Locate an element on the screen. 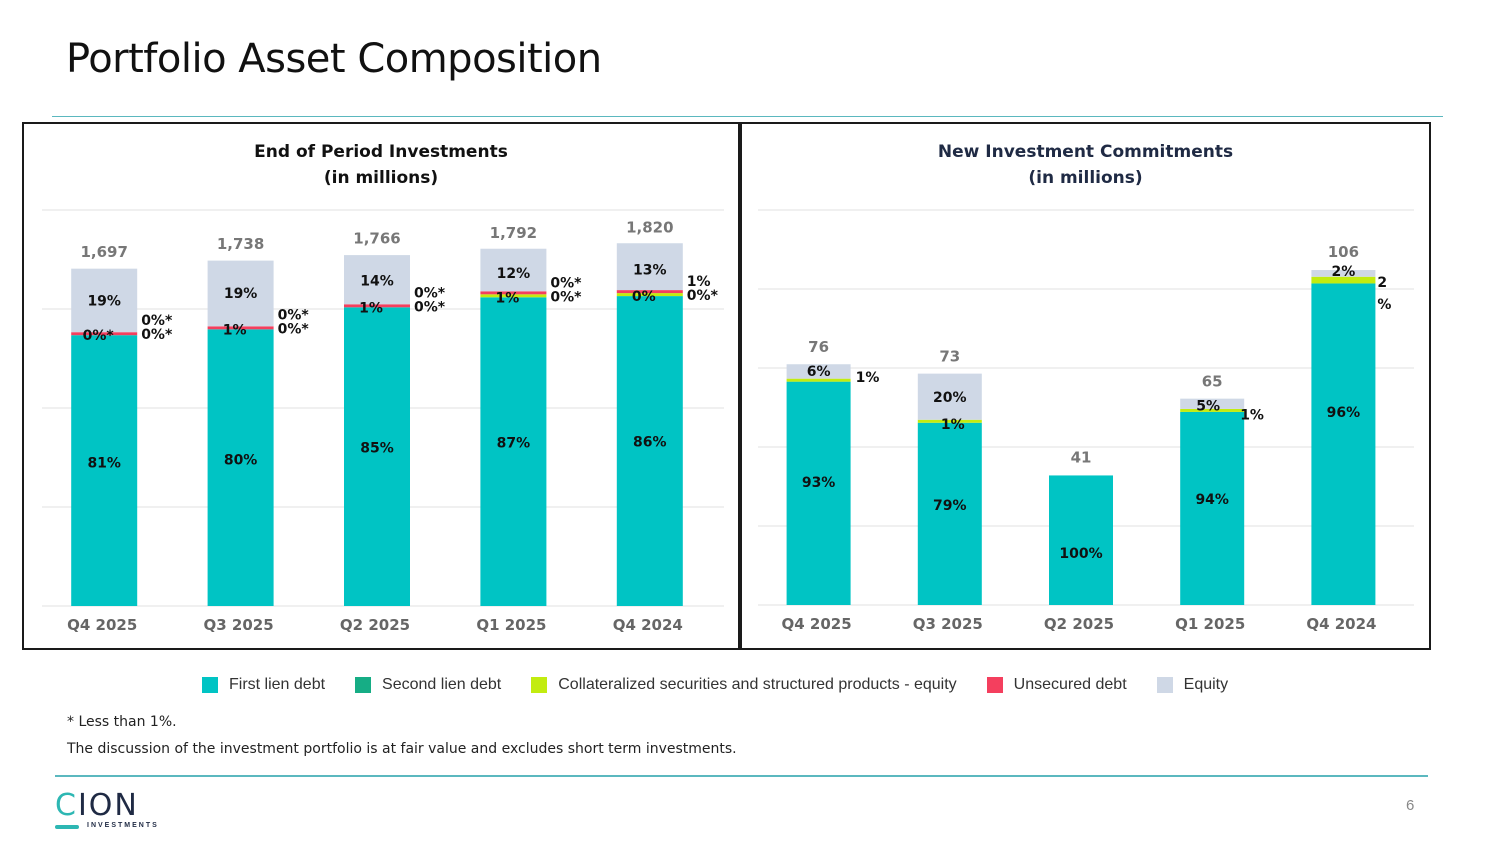 The height and width of the screenshot is (844, 1500). data-label: 14% is located at coordinates (377, 281).